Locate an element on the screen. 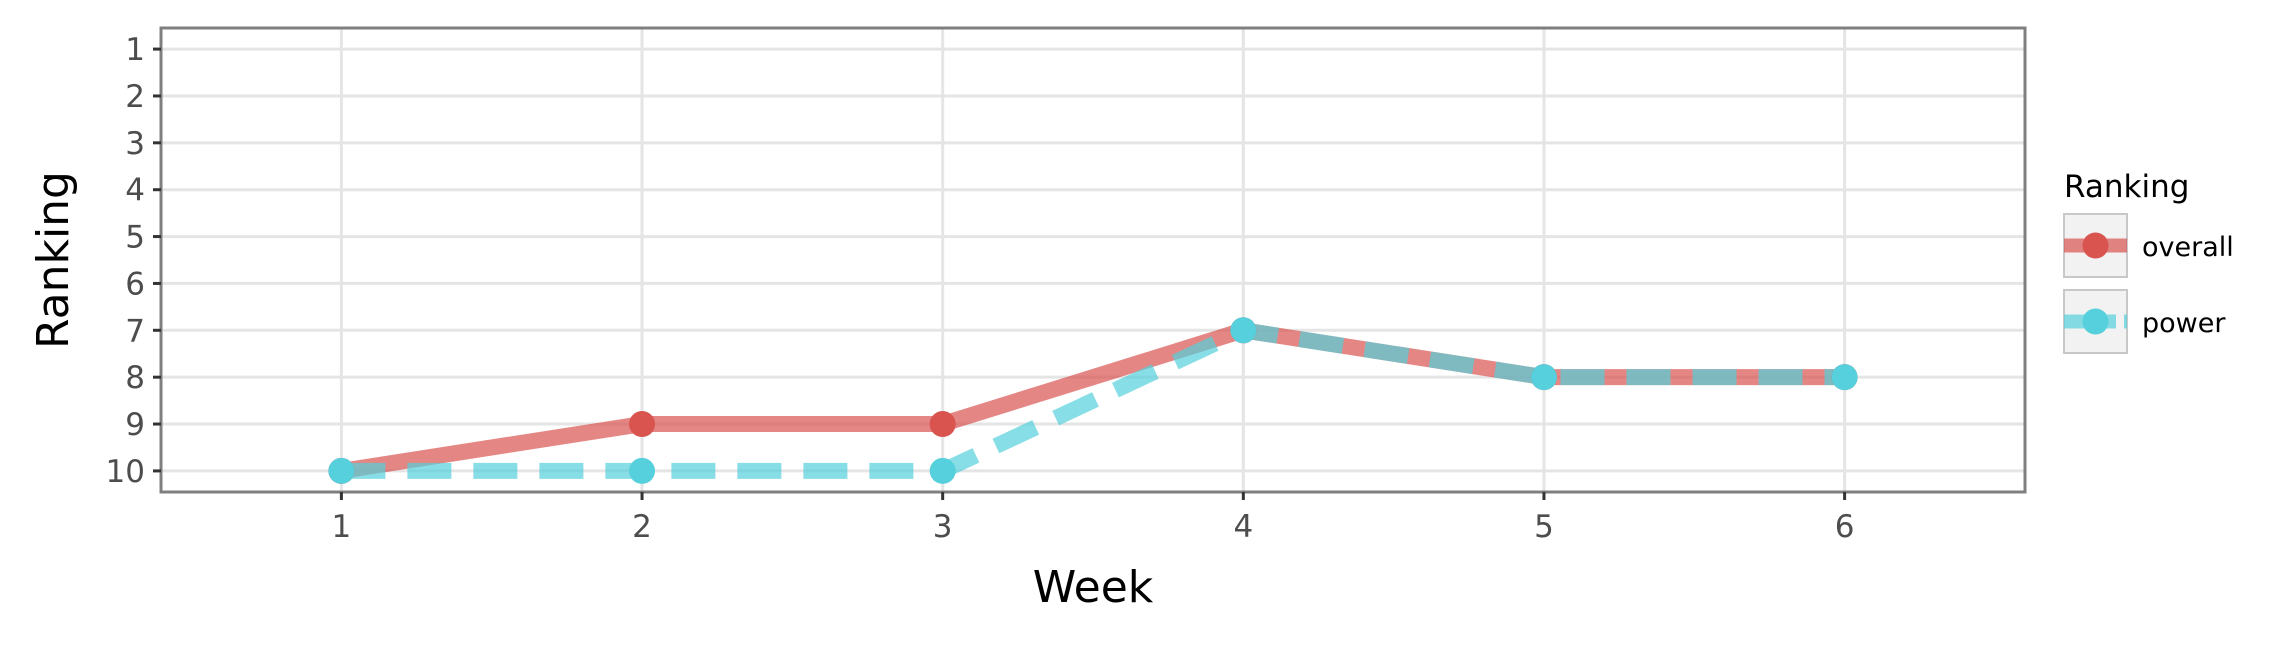 Image resolution: width=2276 pixels, height=645 pixels. y-tick-label: 10 is located at coordinates (125, 472).